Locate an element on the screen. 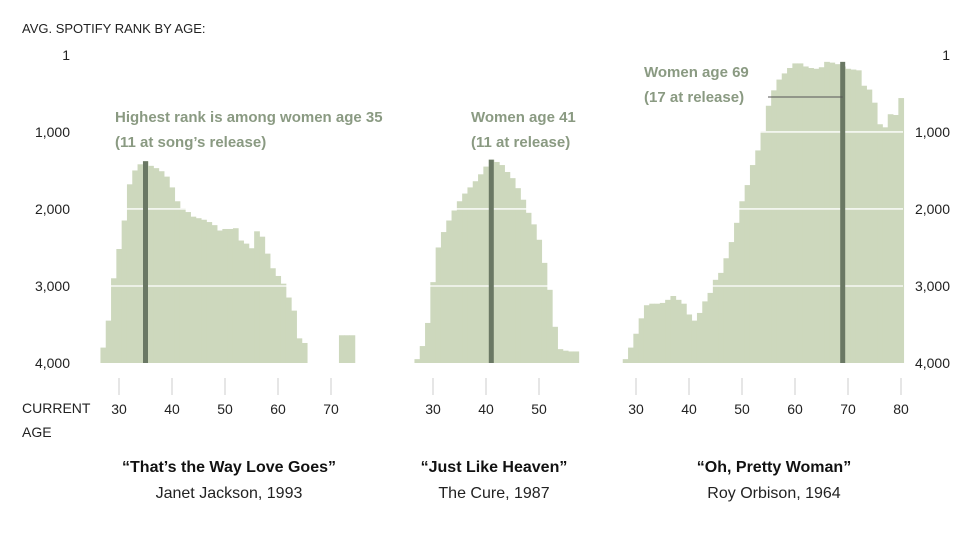 The width and height of the screenshot is (980, 535). song-artist: The Cure, 1987 is located at coordinates (494, 493).